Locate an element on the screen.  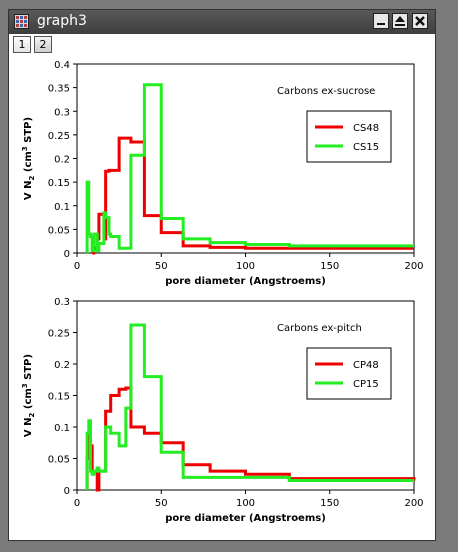
y-tick-label: 0.4 is located at coordinates (62, 65).